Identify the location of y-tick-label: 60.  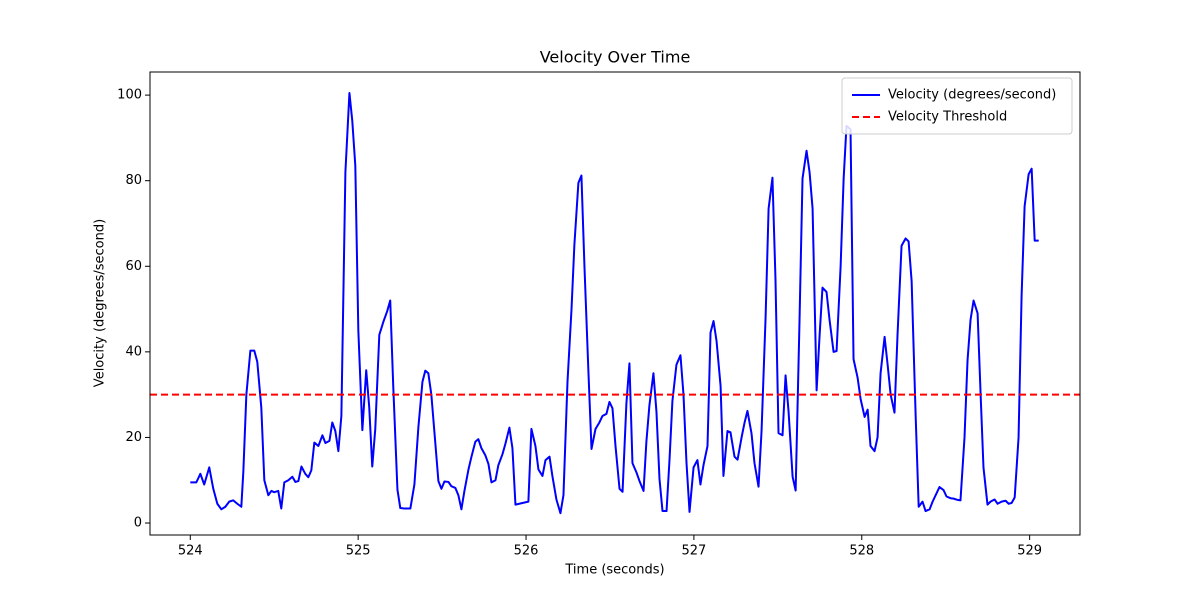
(133, 266).